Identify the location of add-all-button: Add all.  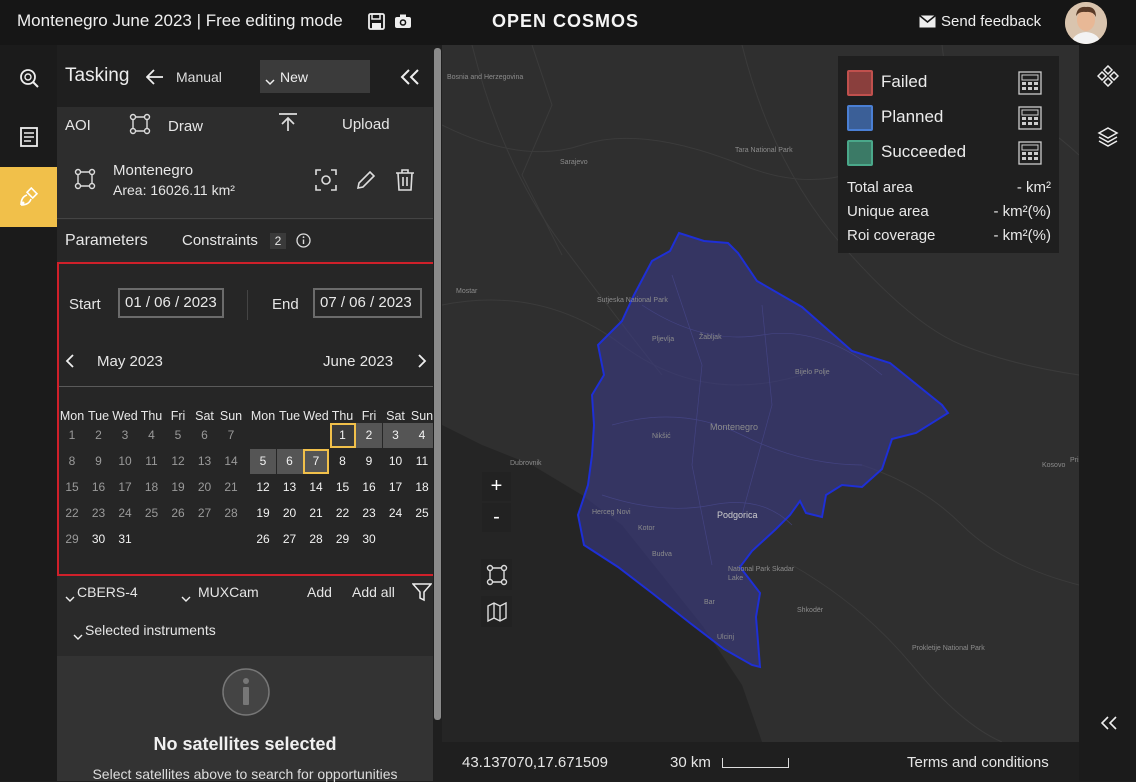
(373, 592).